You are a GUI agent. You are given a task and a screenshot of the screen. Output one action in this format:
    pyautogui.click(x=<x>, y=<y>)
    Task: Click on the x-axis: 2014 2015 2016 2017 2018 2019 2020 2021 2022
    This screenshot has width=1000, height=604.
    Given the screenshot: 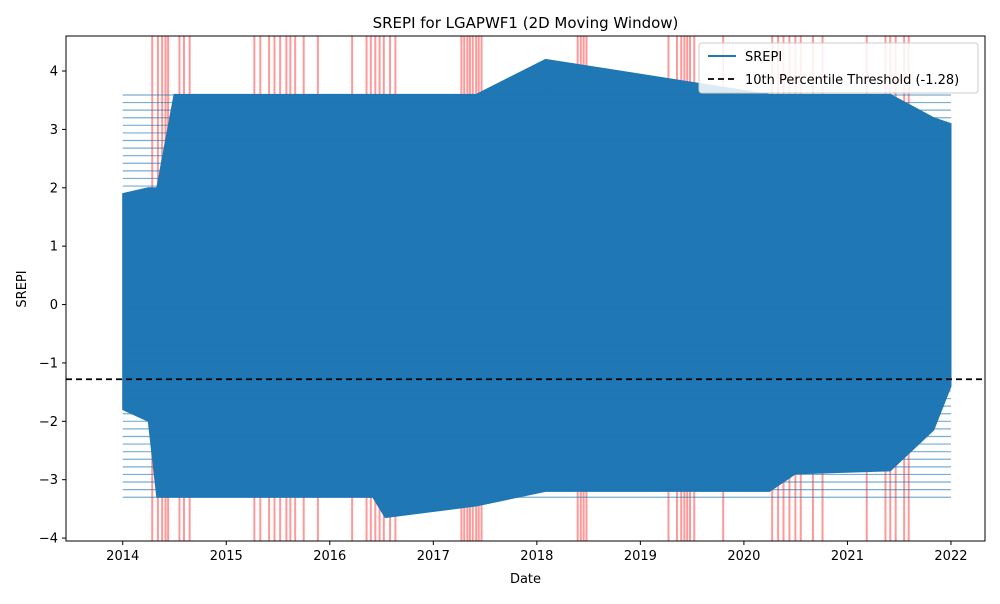 What is the action you would take?
    pyautogui.click(x=537, y=552)
    